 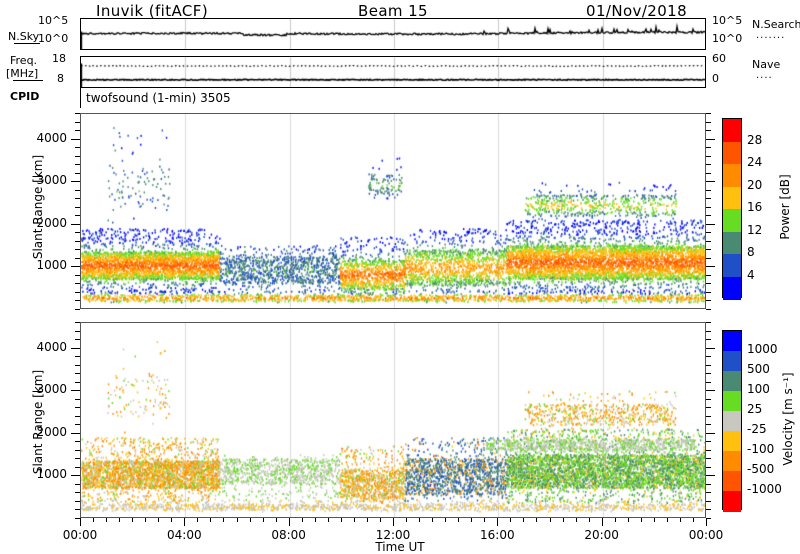 What do you see at coordinates (59, 58) in the screenshot?
I see `freq-ytick-top: 18` at bounding box center [59, 58].